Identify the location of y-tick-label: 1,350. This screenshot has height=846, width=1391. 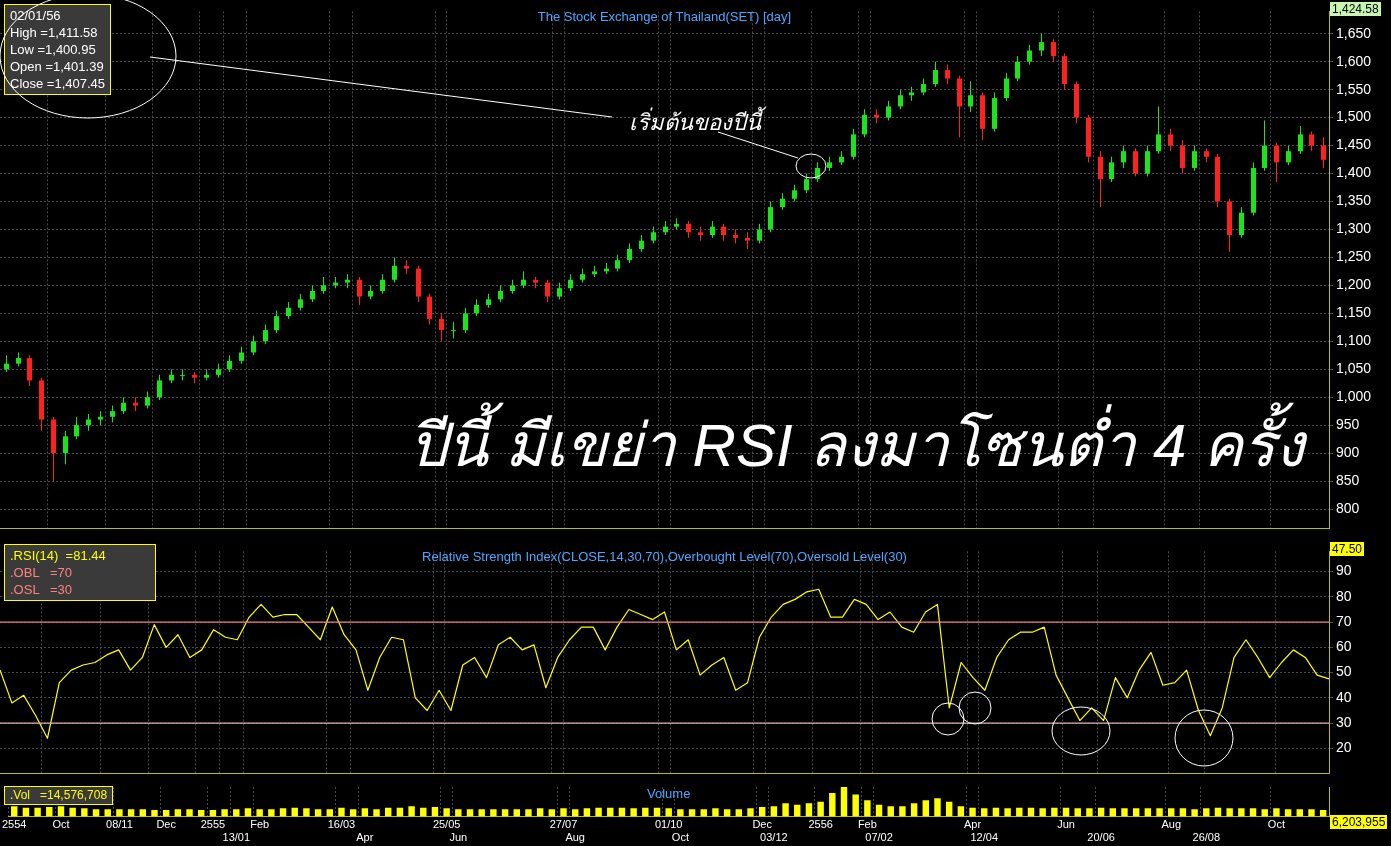
(1354, 200).